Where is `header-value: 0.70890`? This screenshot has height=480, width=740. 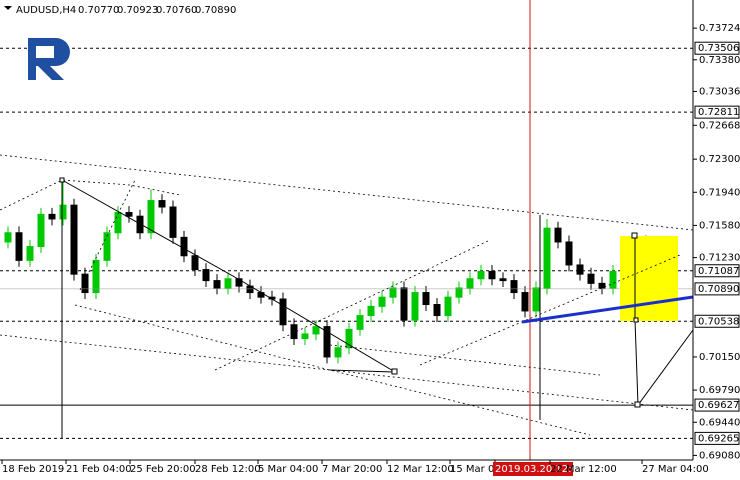 header-value: 0.70890 is located at coordinates (215, 10).